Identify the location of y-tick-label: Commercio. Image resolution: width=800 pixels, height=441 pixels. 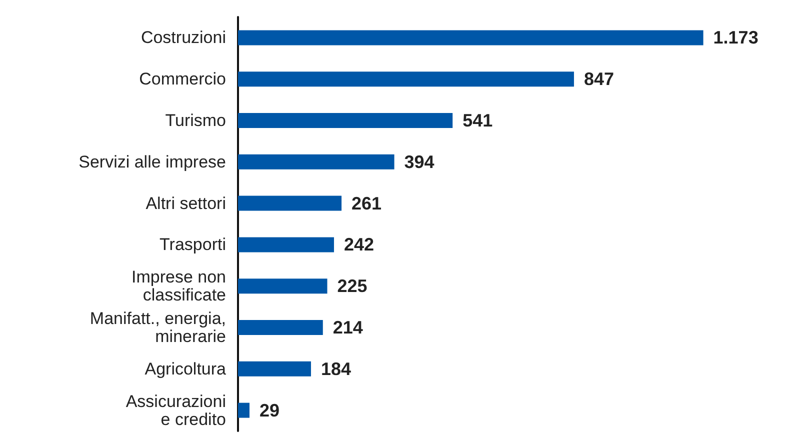
(182, 79).